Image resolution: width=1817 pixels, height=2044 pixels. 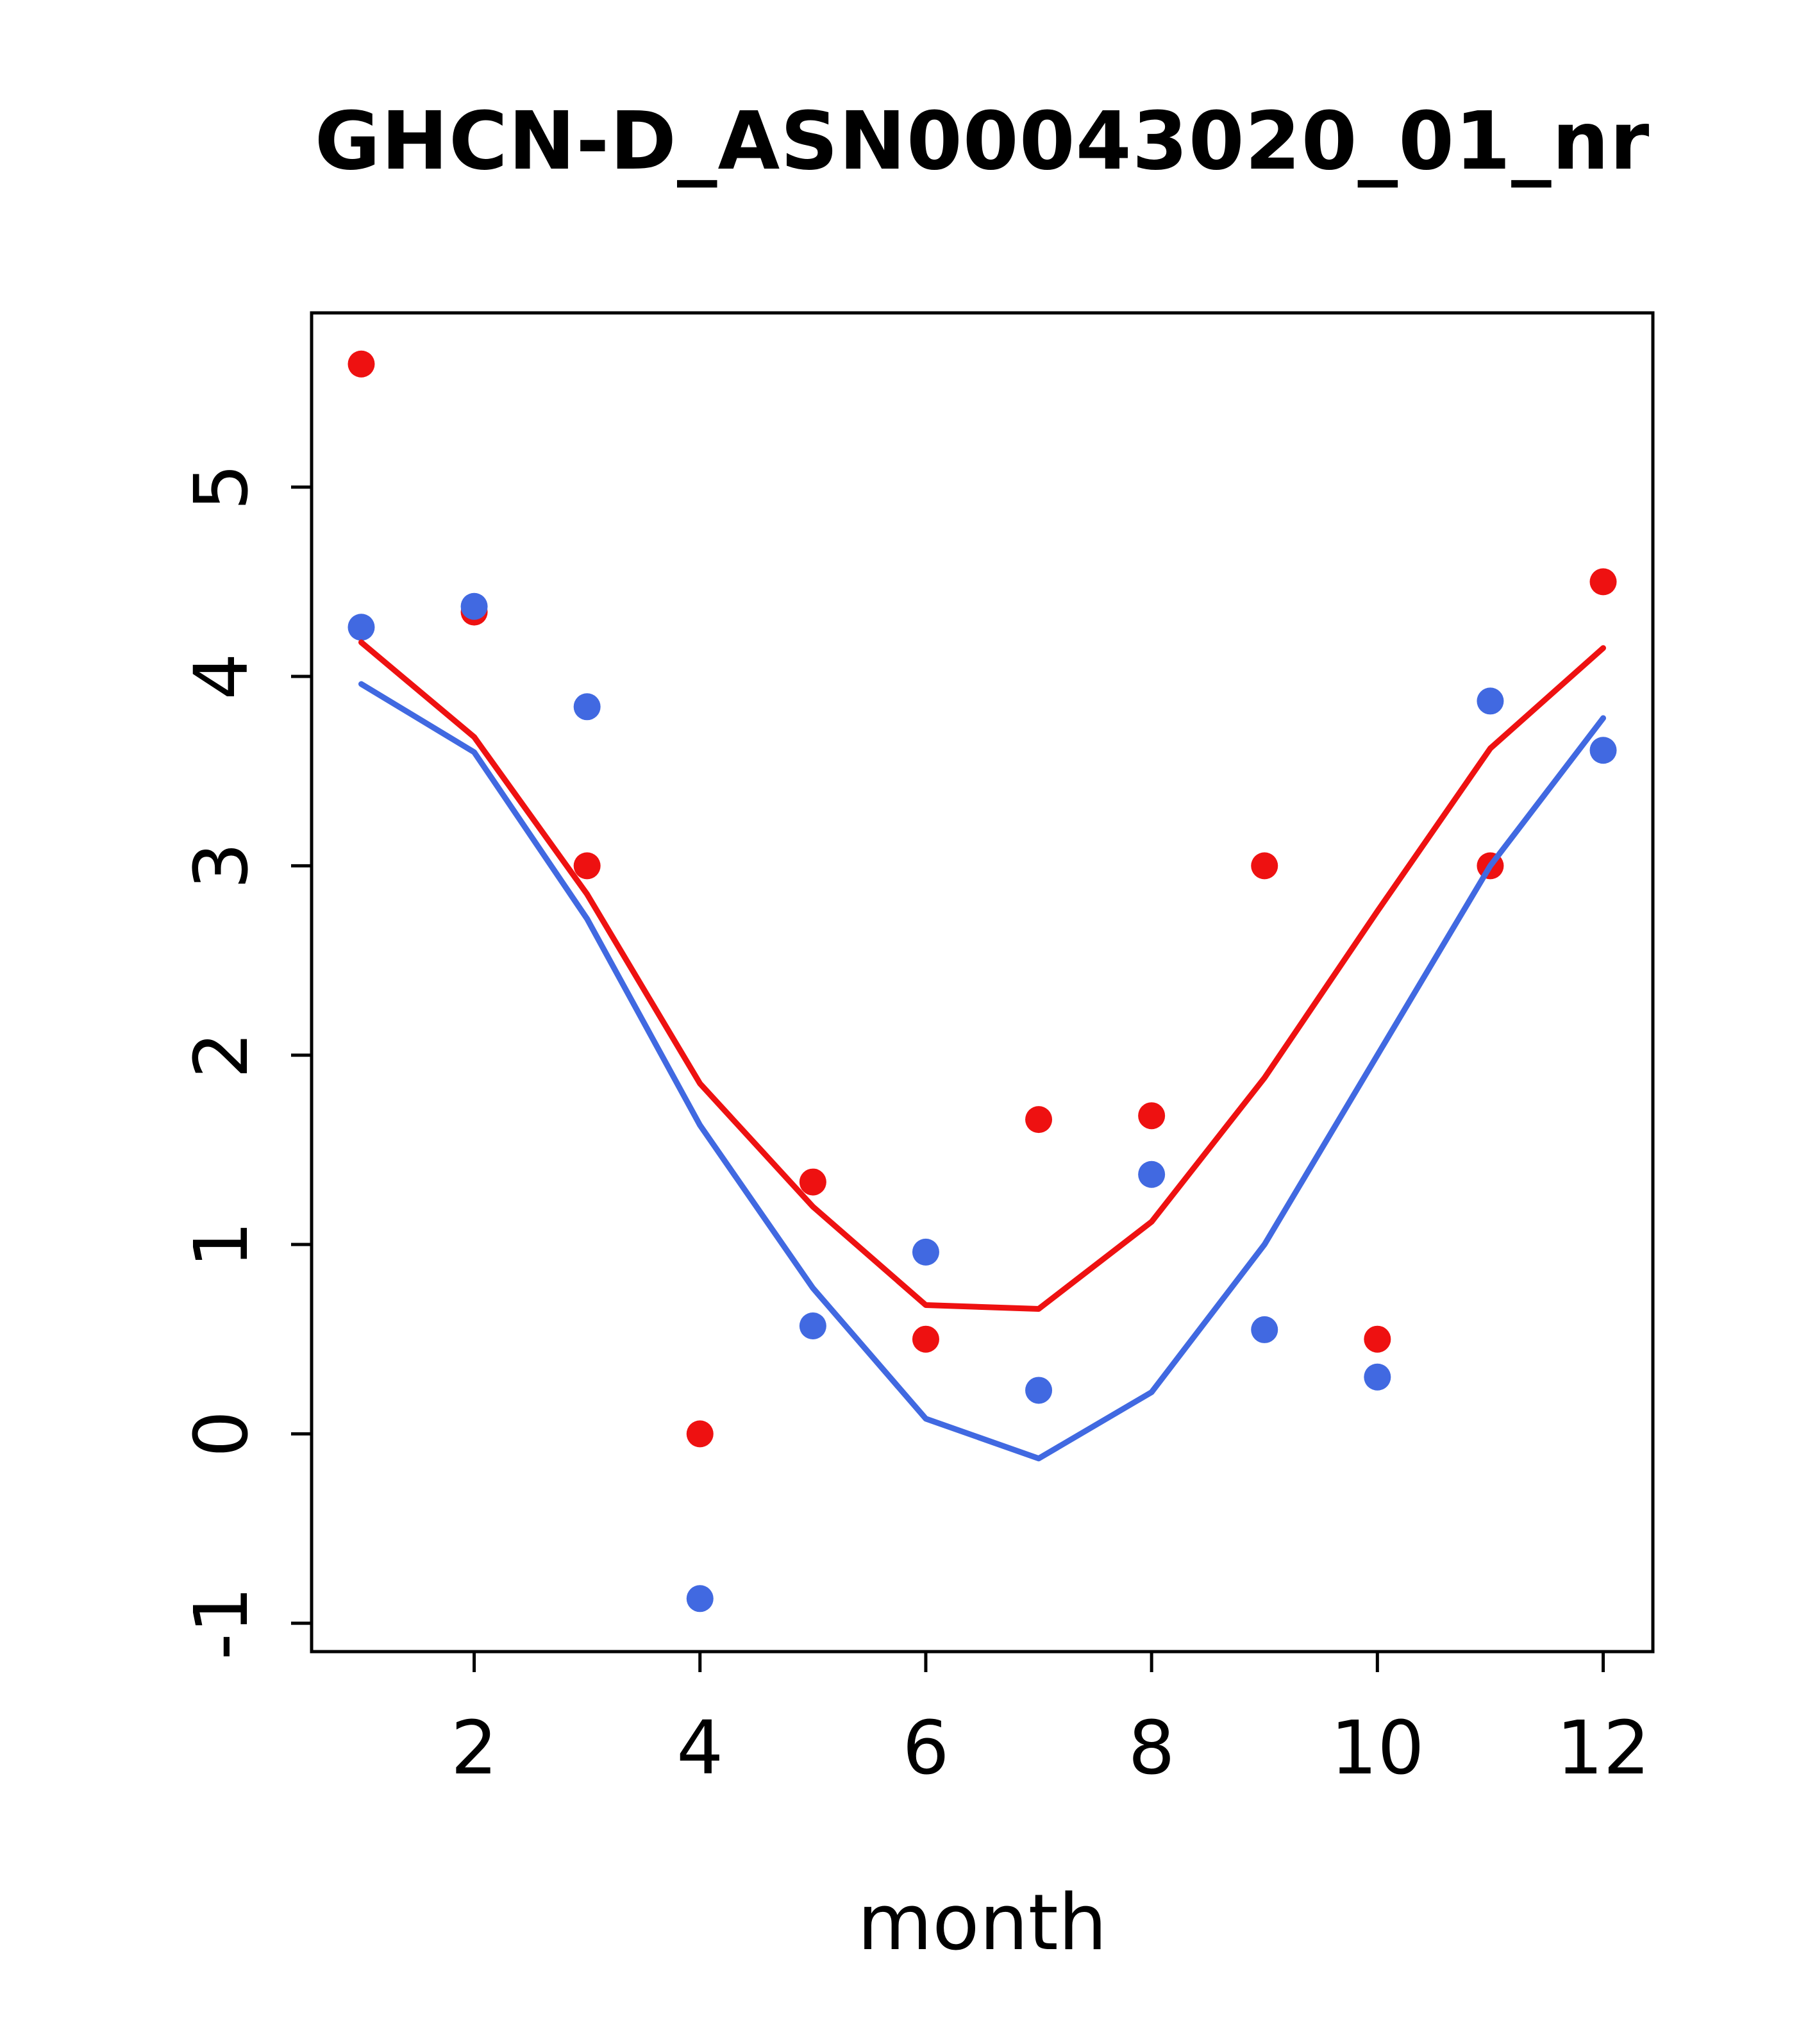 What do you see at coordinates (222, 1623) in the screenshot?
I see `y-tick-label: -1` at bounding box center [222, 1623].